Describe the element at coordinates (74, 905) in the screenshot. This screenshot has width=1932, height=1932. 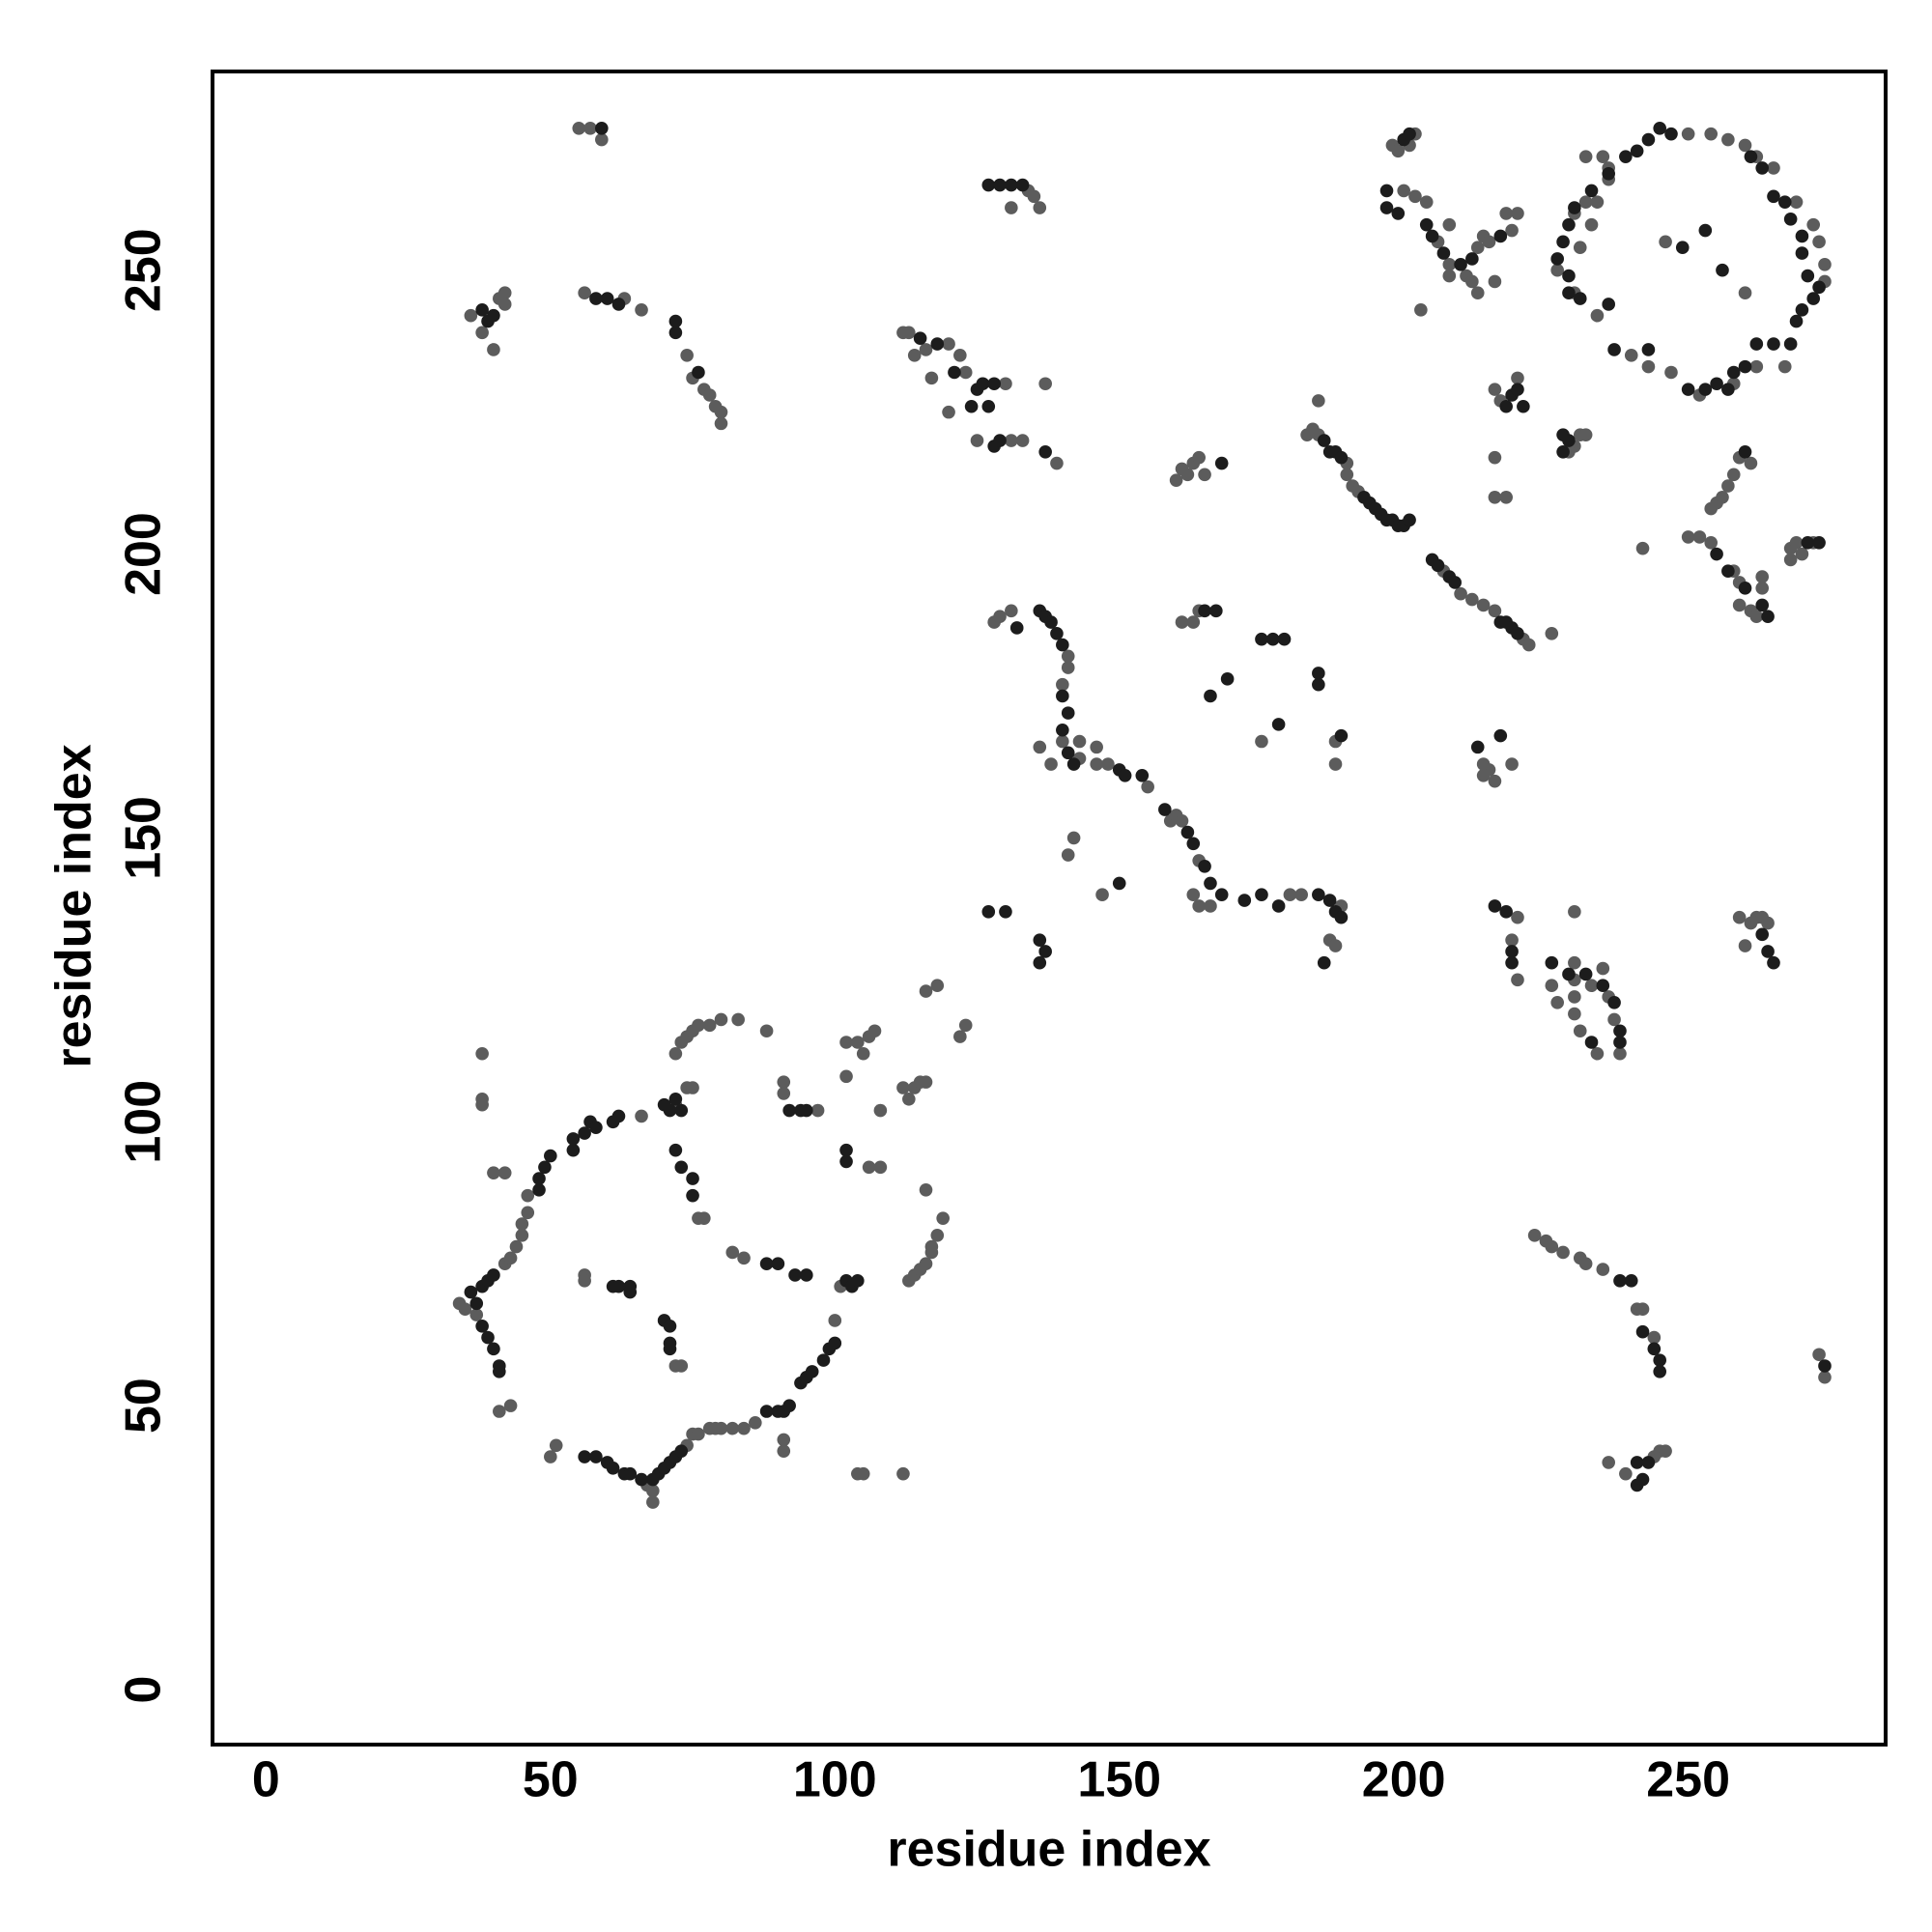
I see `y-axis-title: residue index` at that location.